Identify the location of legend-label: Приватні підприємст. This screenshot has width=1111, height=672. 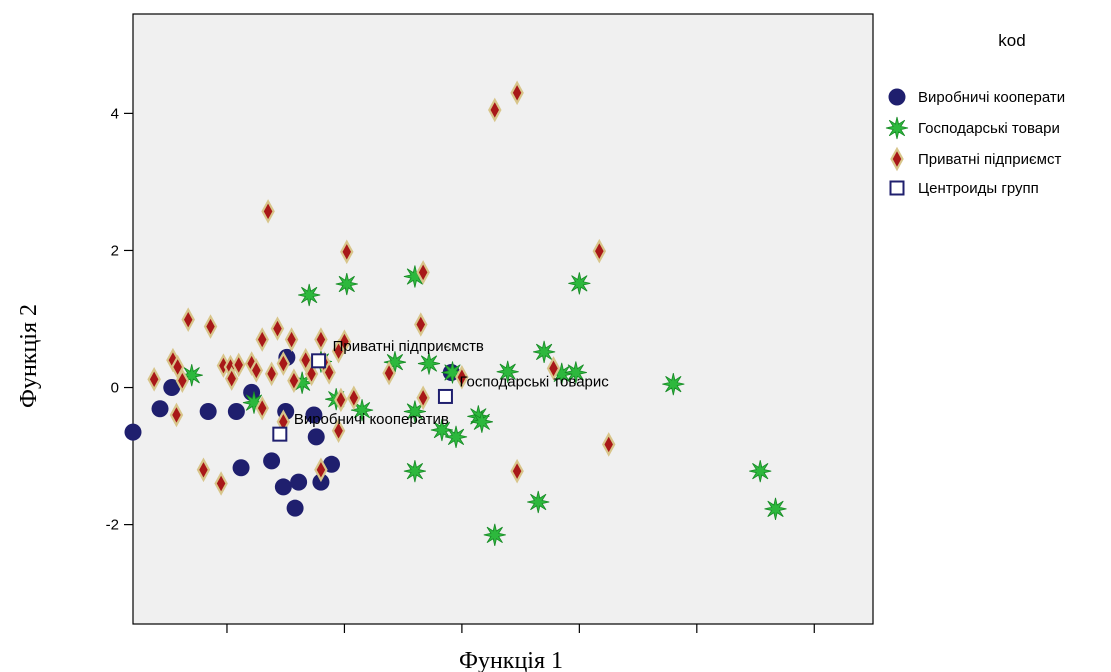
(989, 159).